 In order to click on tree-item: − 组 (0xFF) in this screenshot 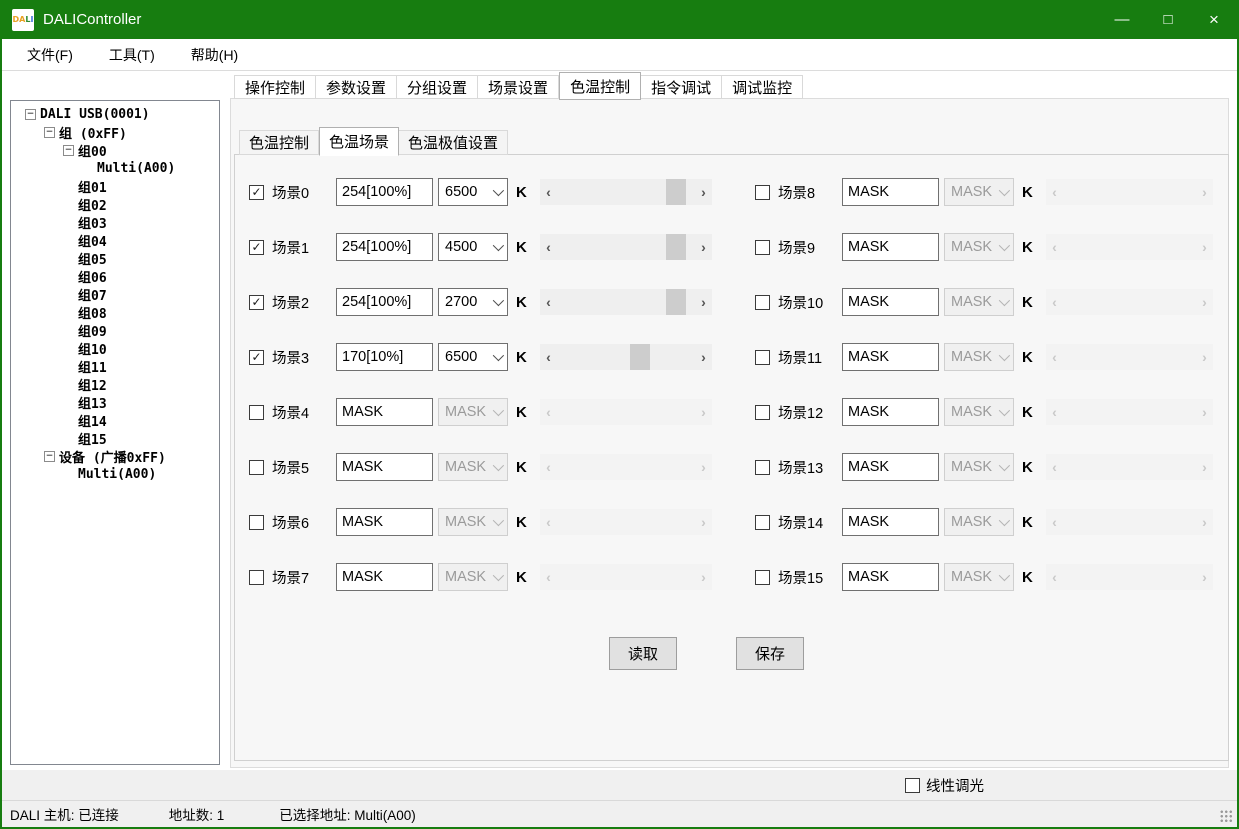, I will do `click(115, 132)`.